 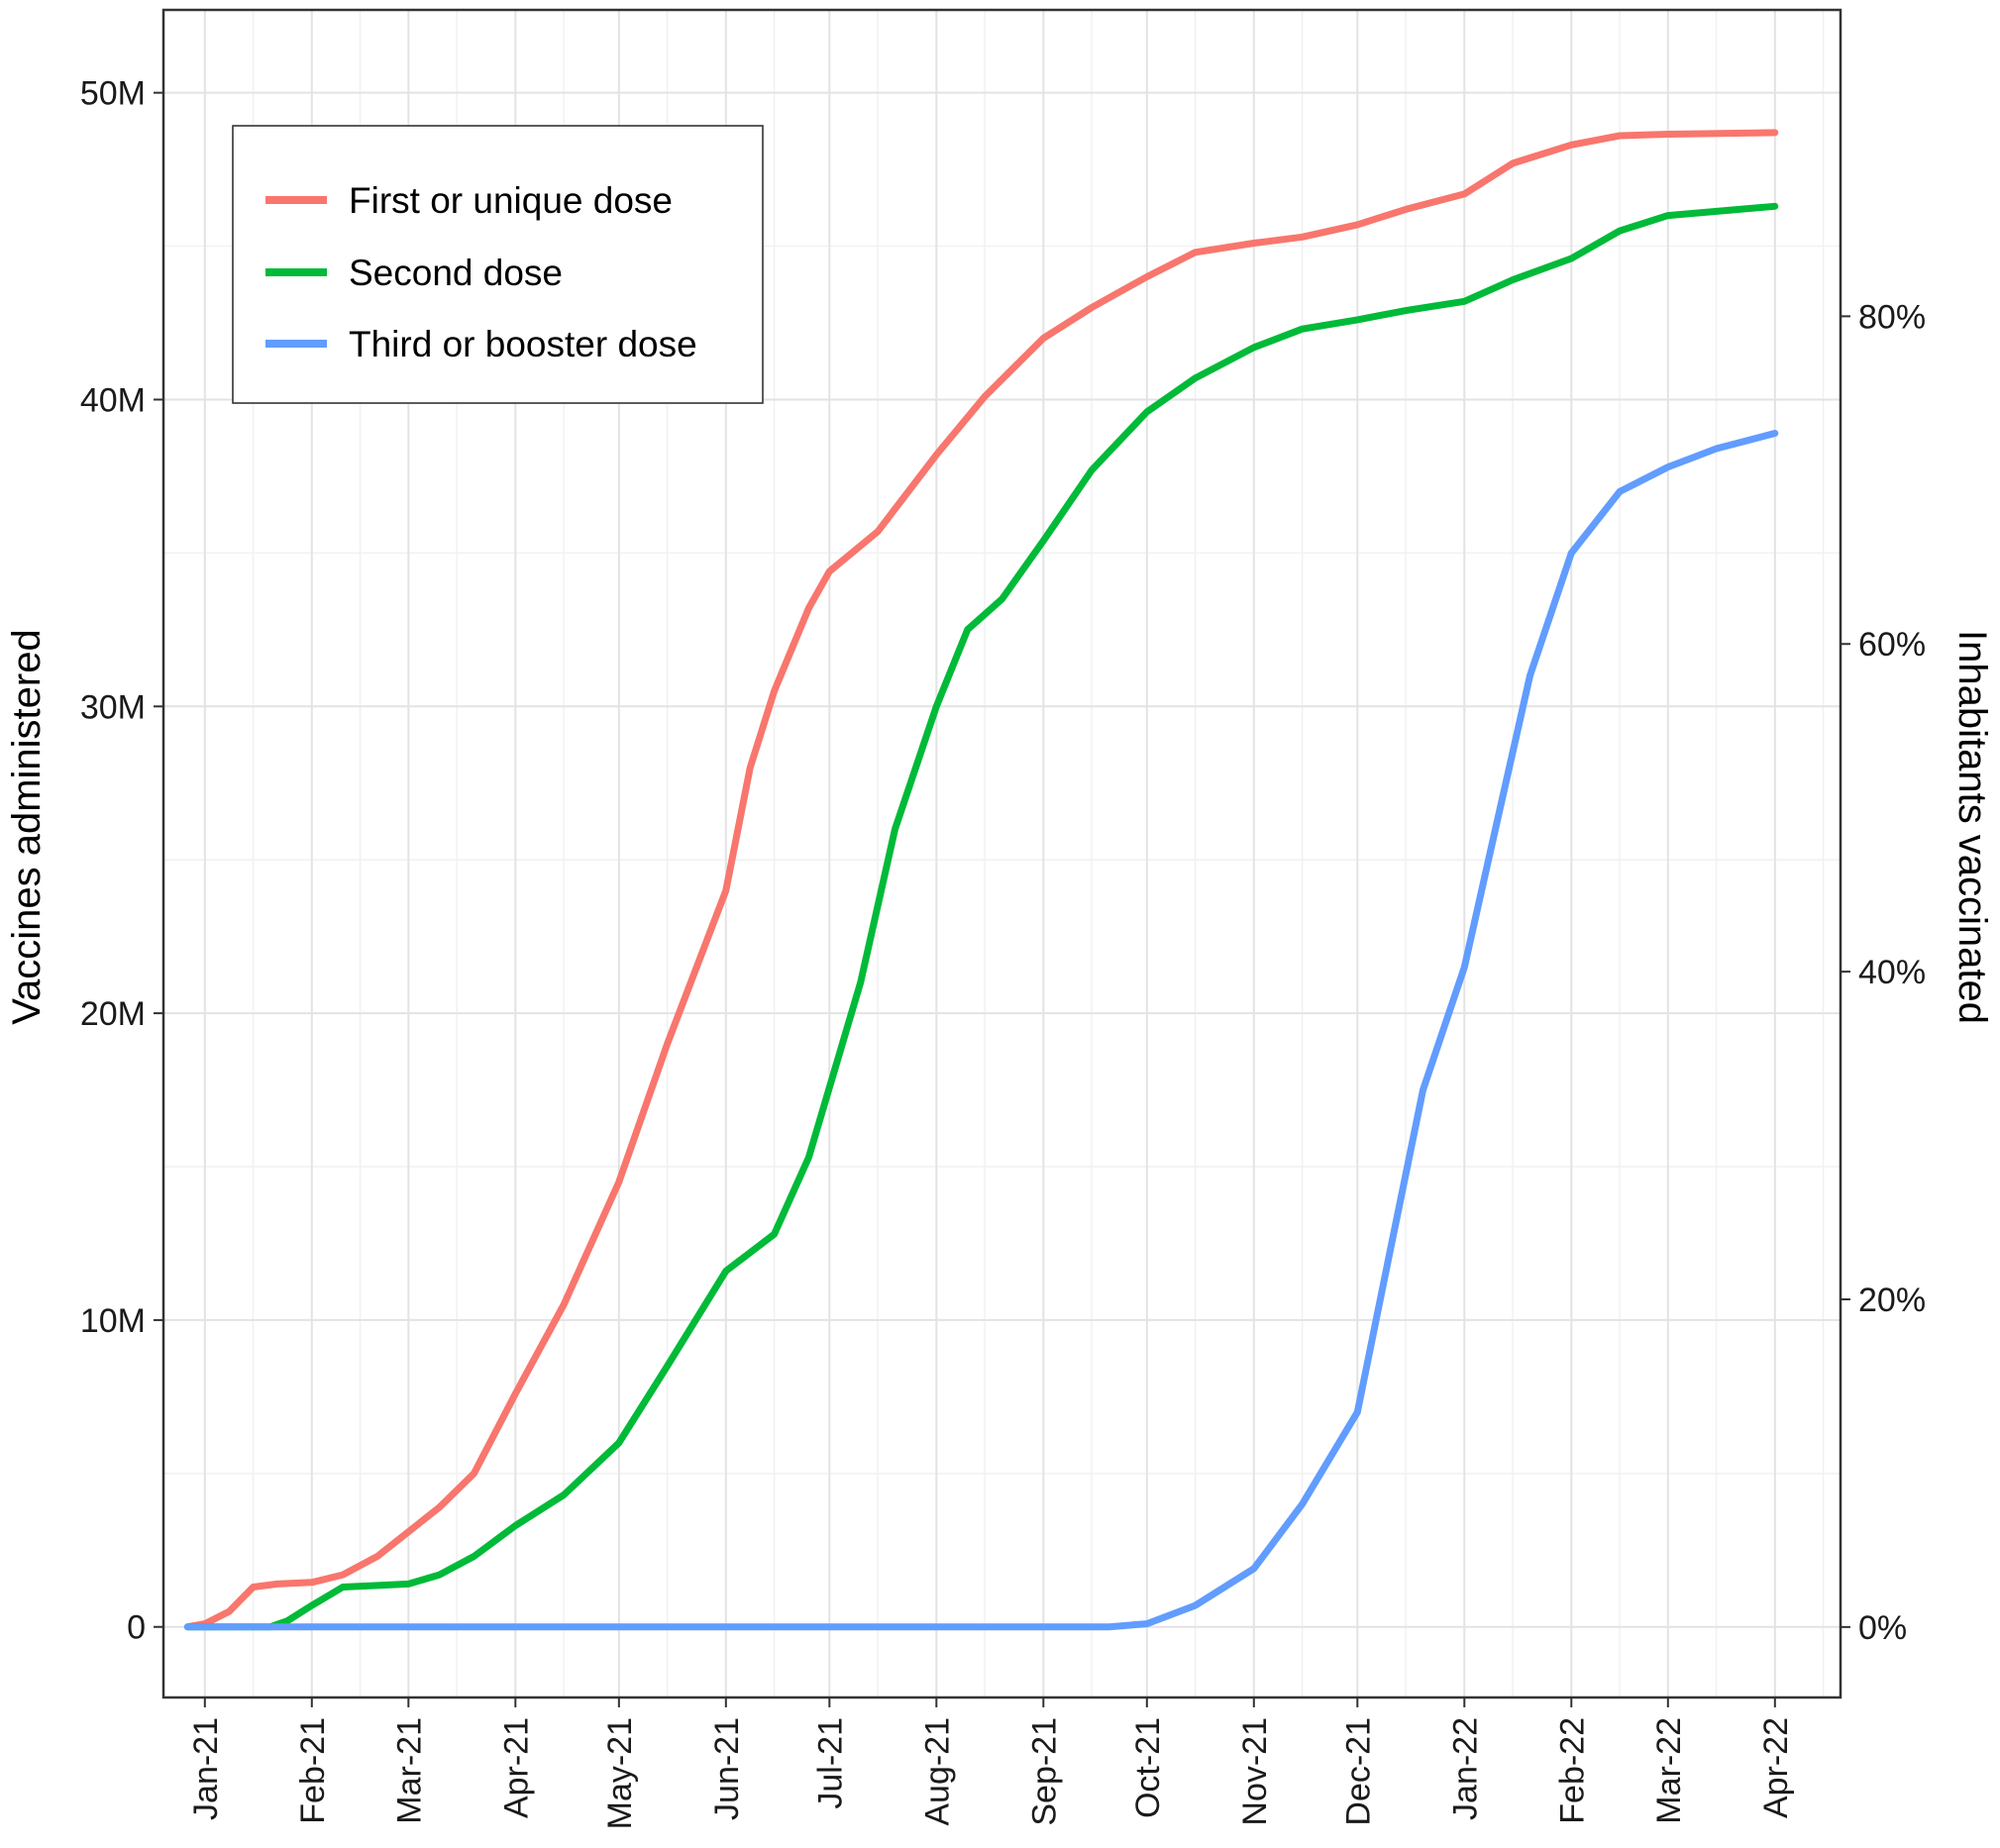 I want to click on y-tick-label: 30M, so click(x=113, y=707).